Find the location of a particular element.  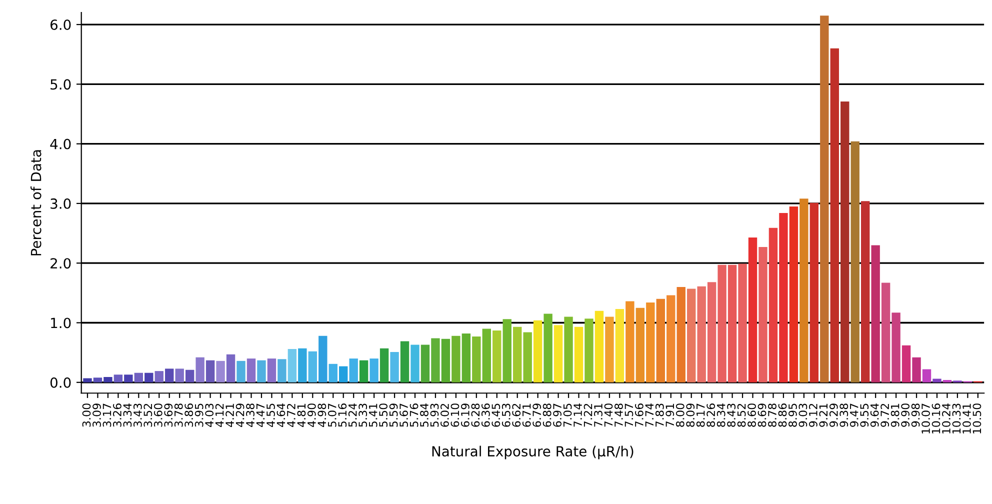

x-tick-label: 9.72 is located at coordinates (885, 415).